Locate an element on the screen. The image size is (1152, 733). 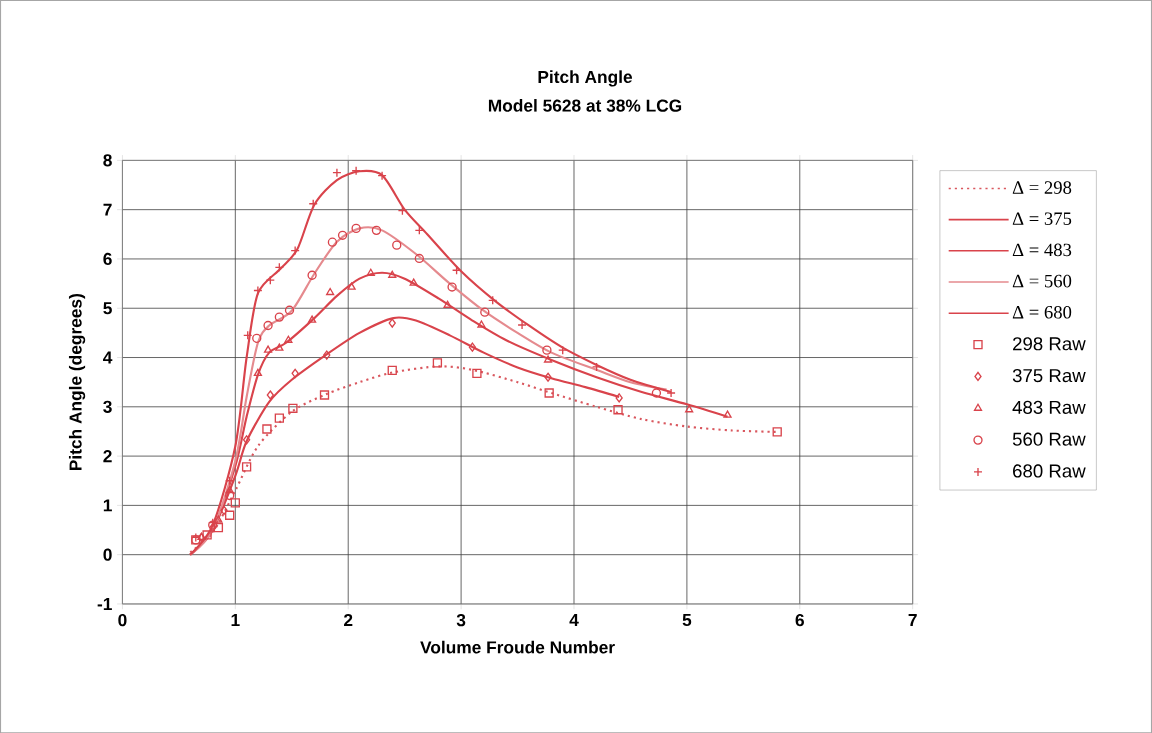
x-tick-label: 1 is located at coordinates (235, 619).